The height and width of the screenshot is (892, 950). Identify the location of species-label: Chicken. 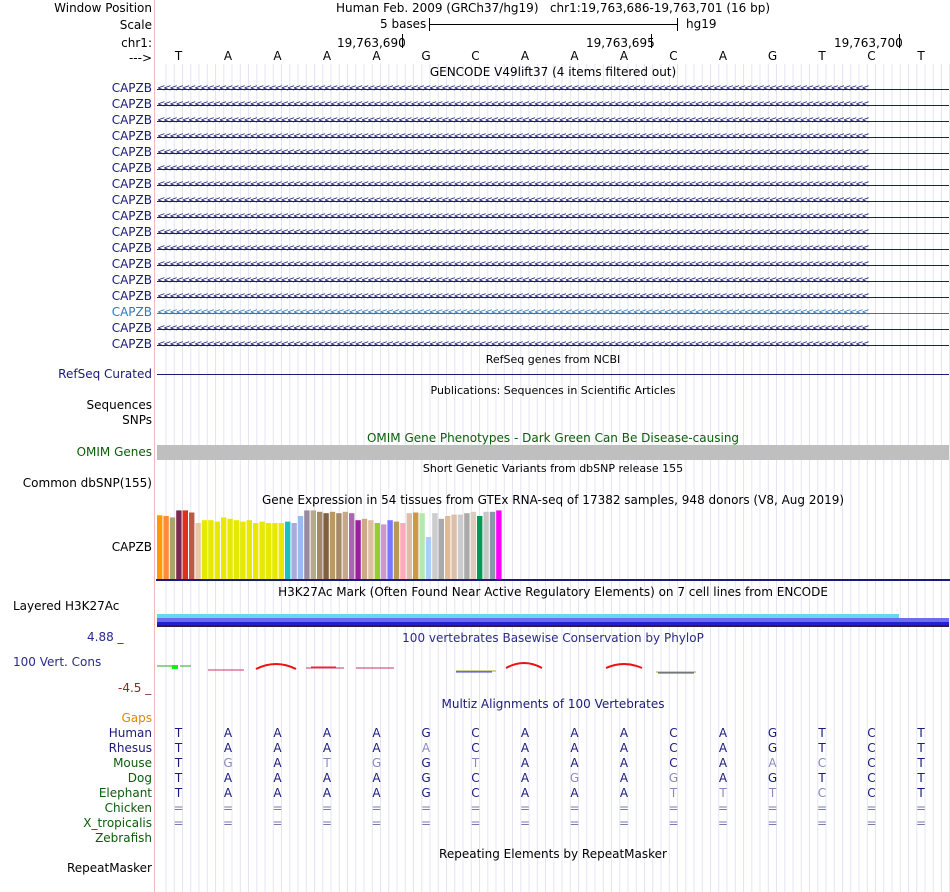
(128, 808).